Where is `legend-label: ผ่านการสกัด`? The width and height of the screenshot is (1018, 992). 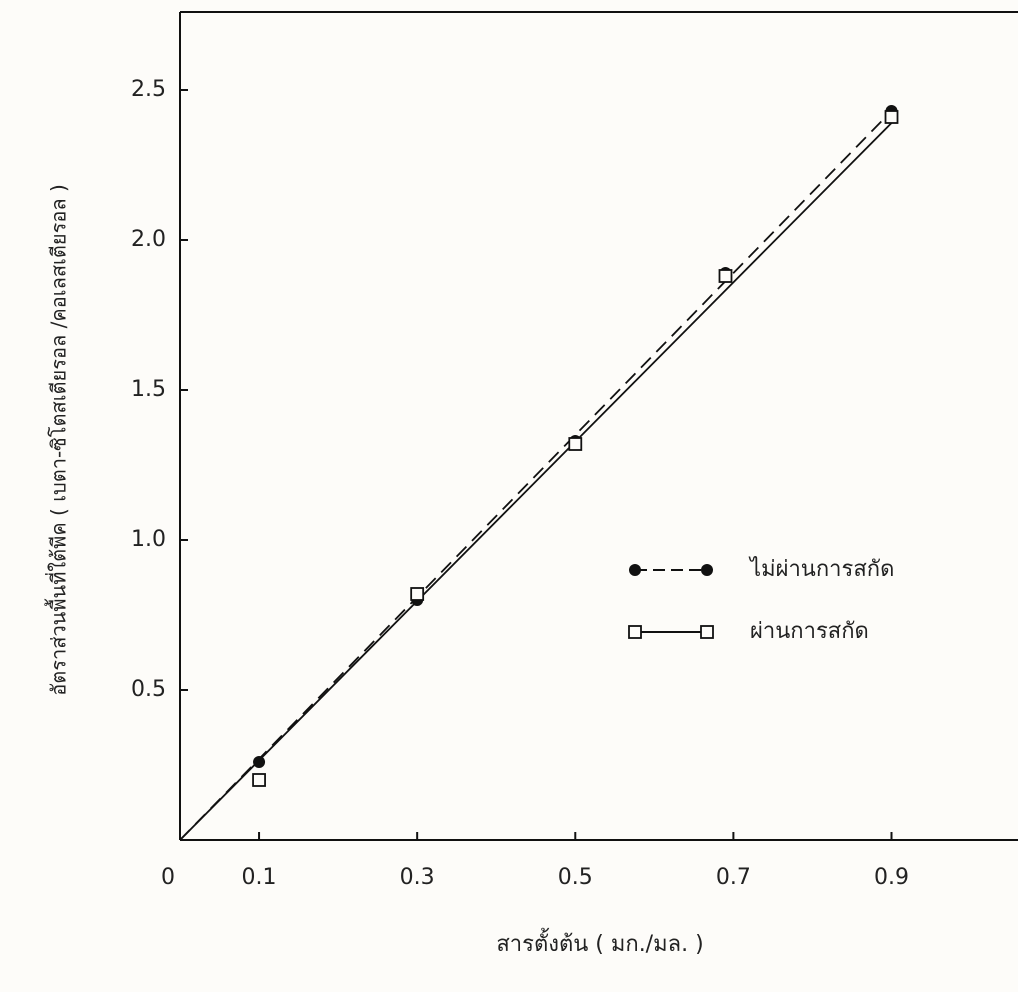
legend-label: ผ่านการสกัด is located at coordinates (809, 631).